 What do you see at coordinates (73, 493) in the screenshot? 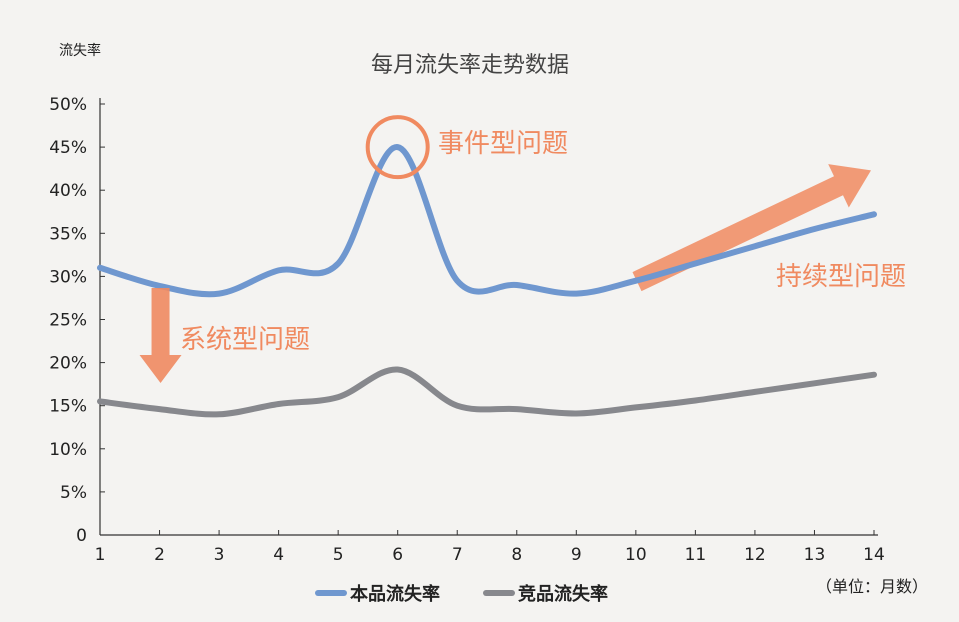
I see `y-tick-label: 5%` at bounding box center [73, 493].